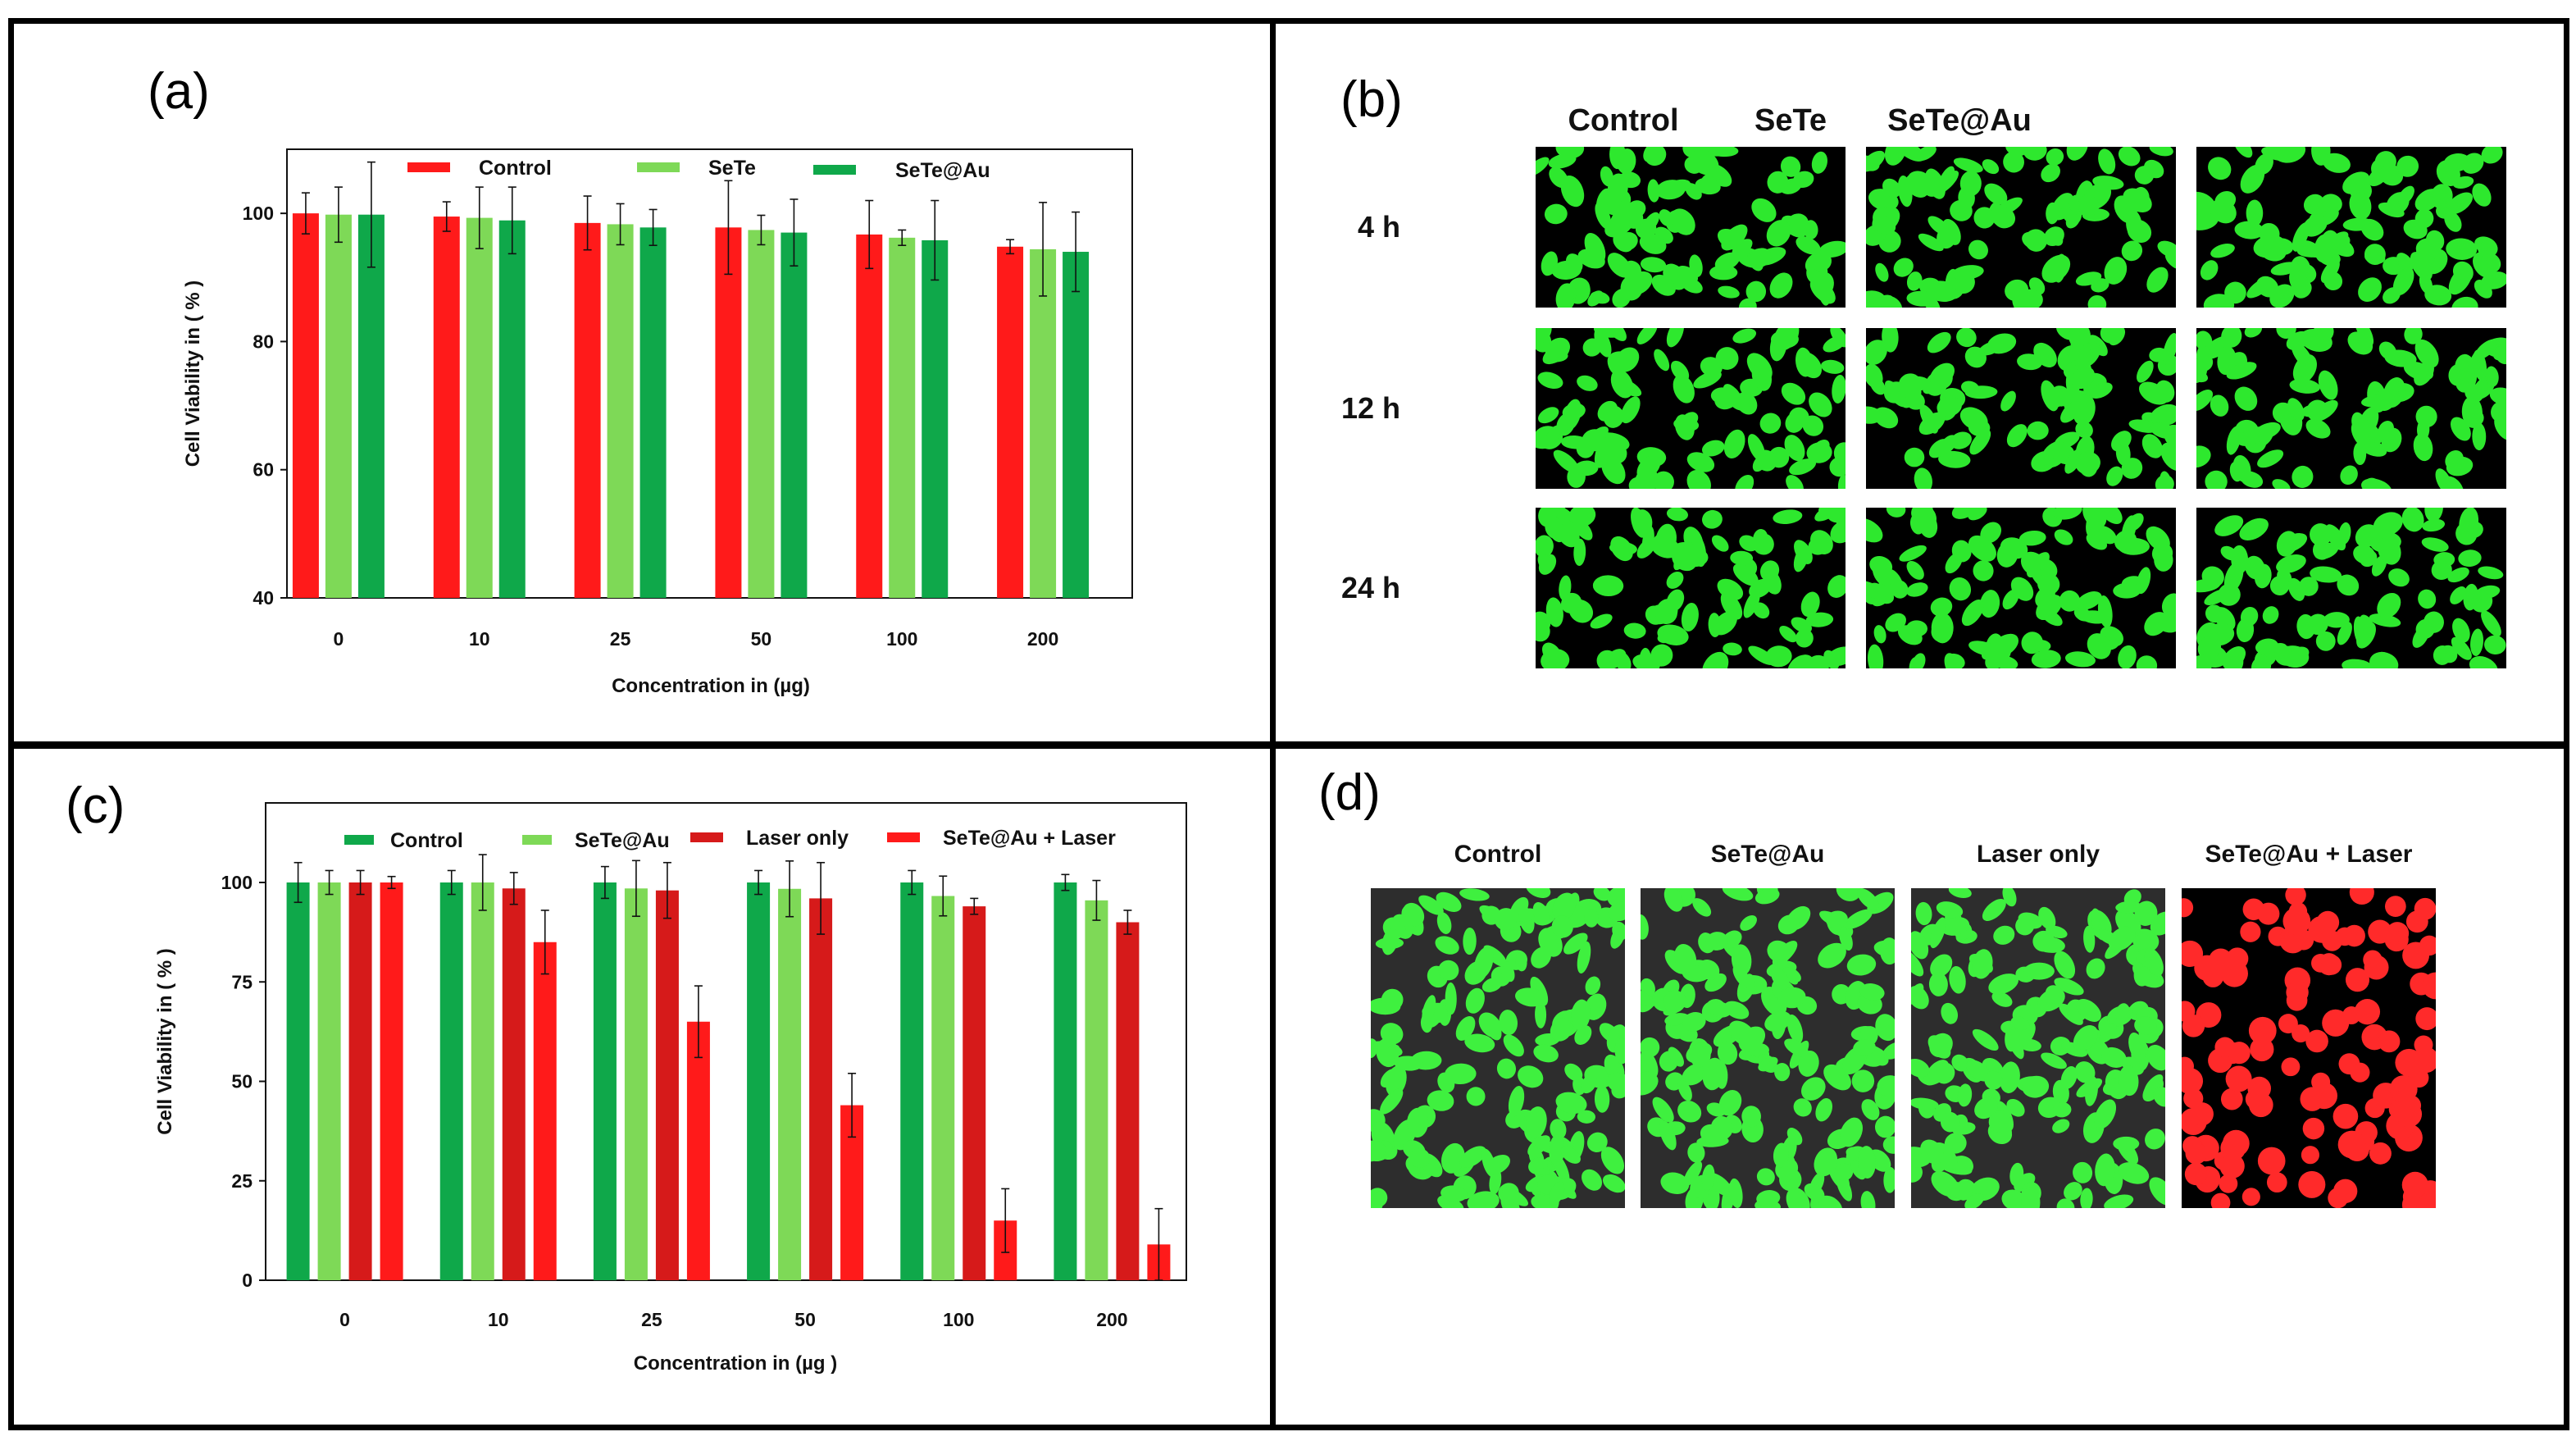 This screenshot has height=1450, width=2576. Describe the element at coordinates (537, 840) in the screenshot. I see `legend-swatch` at that location.